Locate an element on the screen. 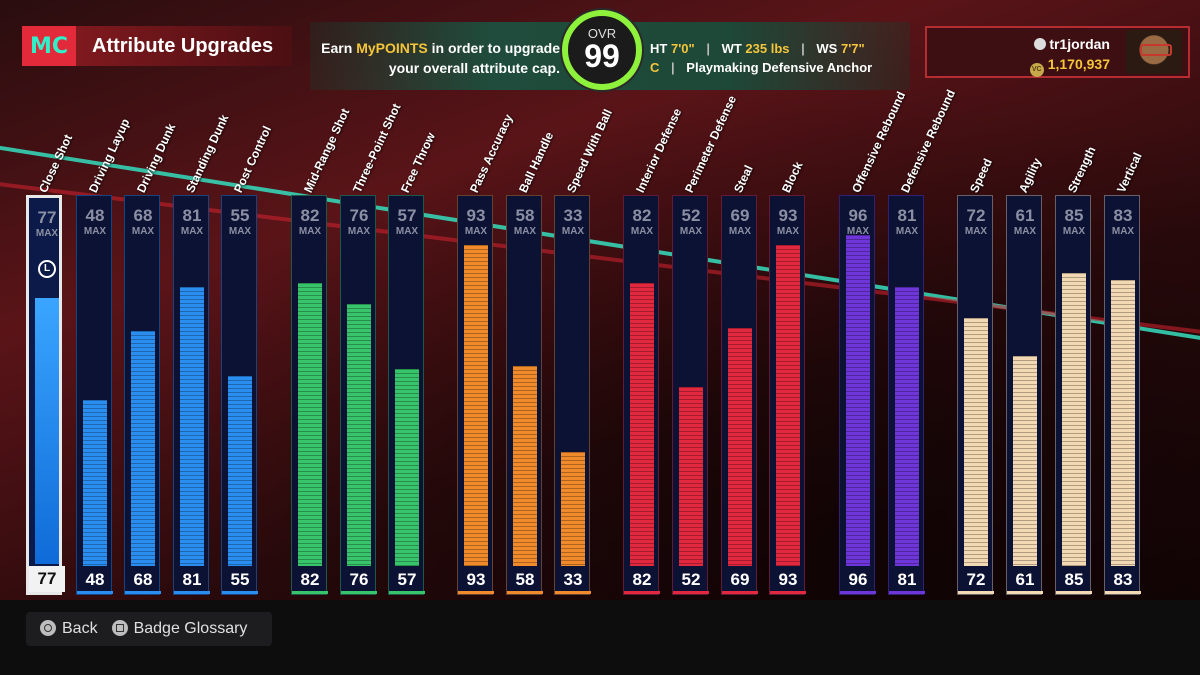 The height and width of the screenshot is (675, 1200). attribute-bar-frame: 57 MAX 57 is located at coordinates (406, 395).